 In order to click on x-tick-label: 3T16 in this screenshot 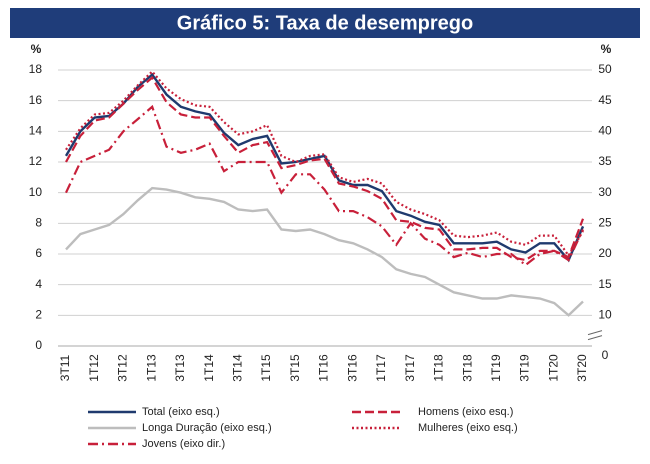, I will do `click(352, 368)`.